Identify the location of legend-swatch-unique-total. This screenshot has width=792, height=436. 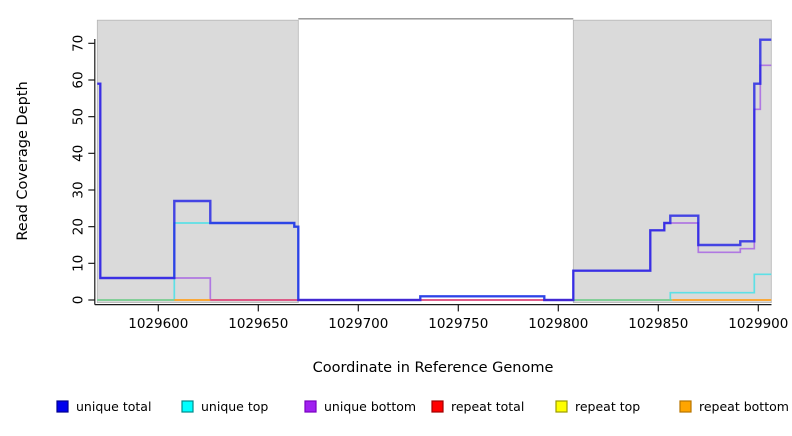
(62, 406).